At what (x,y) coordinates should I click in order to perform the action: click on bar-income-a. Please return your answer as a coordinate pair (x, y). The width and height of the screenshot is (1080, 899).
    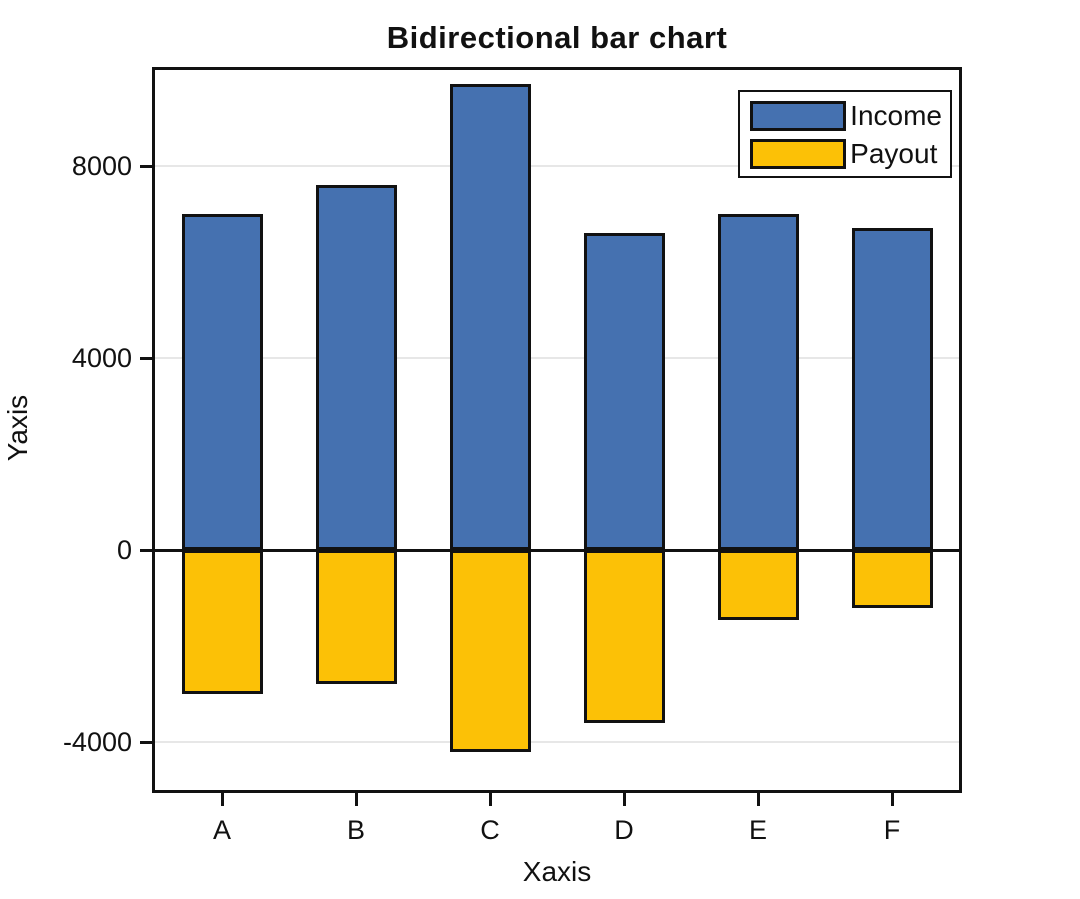
    Looking at the image, I should click on (222, 382).